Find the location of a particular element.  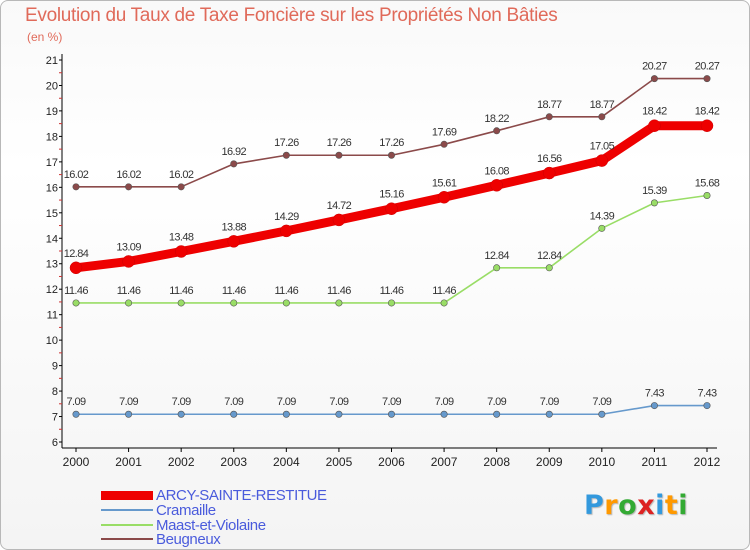

data-label: 16.08 is located at coordinates (496, 171).